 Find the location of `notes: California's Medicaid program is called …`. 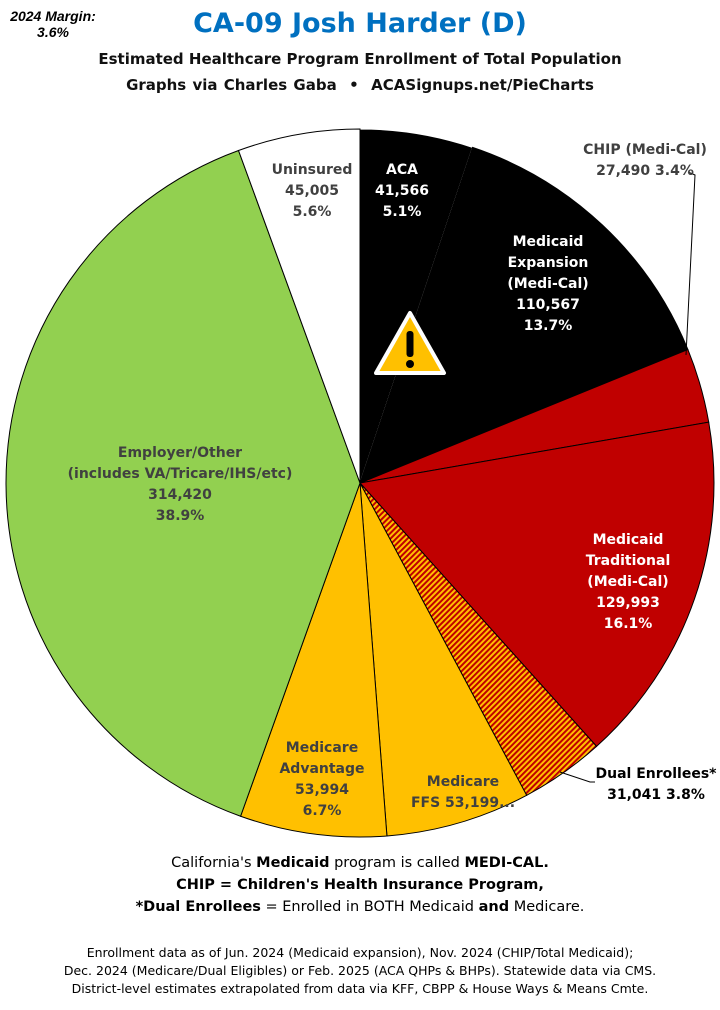

notes: California's Medicaid program is called … is located at coordinates (360, 885).